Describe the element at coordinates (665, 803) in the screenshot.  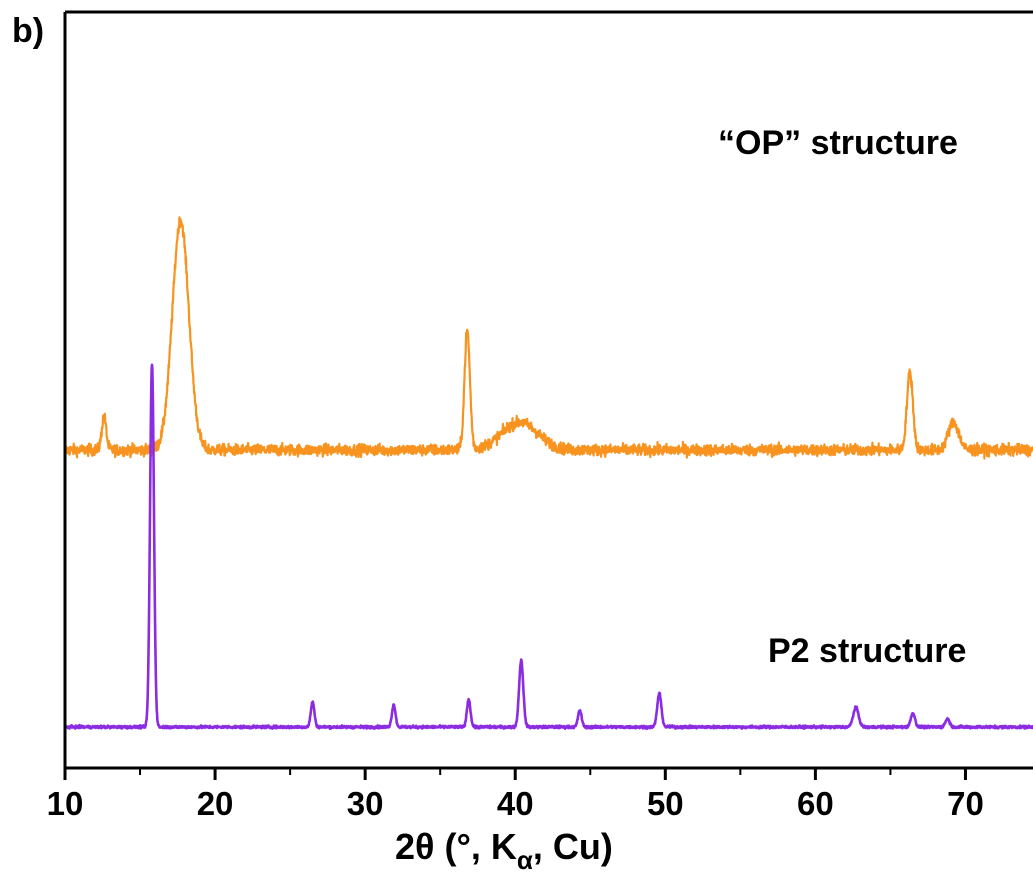
I see `x-tick-label-50: 50` at that location.